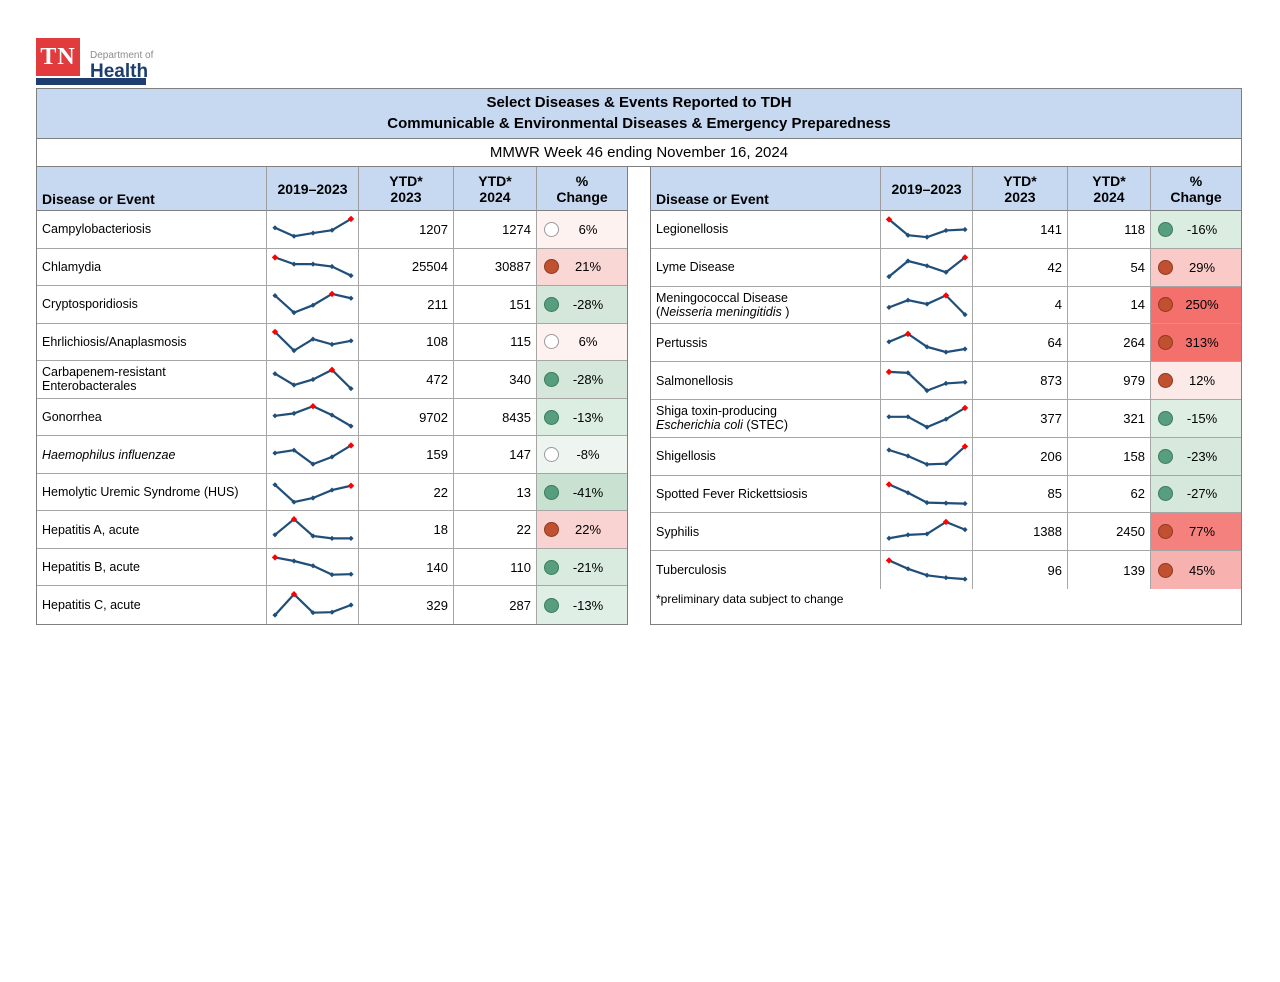  I want to click on percent-change-cell: -28%, so click(582, 380).